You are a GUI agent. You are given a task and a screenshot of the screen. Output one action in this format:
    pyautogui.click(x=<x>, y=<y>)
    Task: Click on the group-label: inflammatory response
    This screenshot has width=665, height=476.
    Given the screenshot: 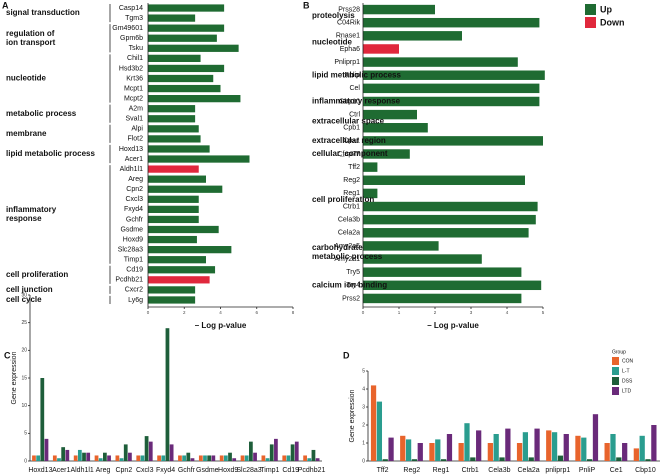 What is the action you would take?
    pyautogui.click(x=356, y=101)
    